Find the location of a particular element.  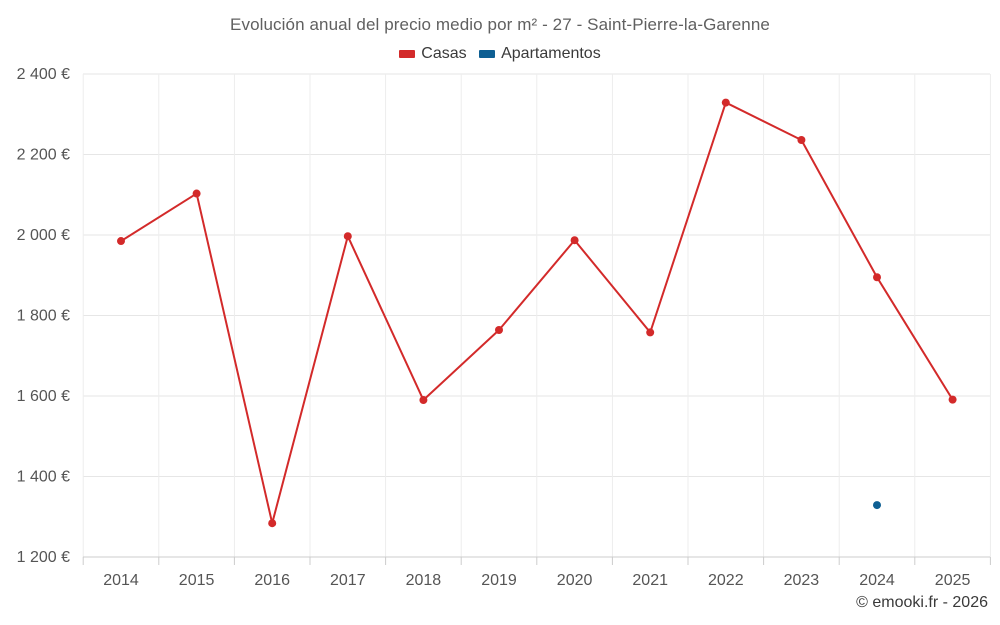

y-tick-label: 1 200 € is located at coordinates (43, 557).